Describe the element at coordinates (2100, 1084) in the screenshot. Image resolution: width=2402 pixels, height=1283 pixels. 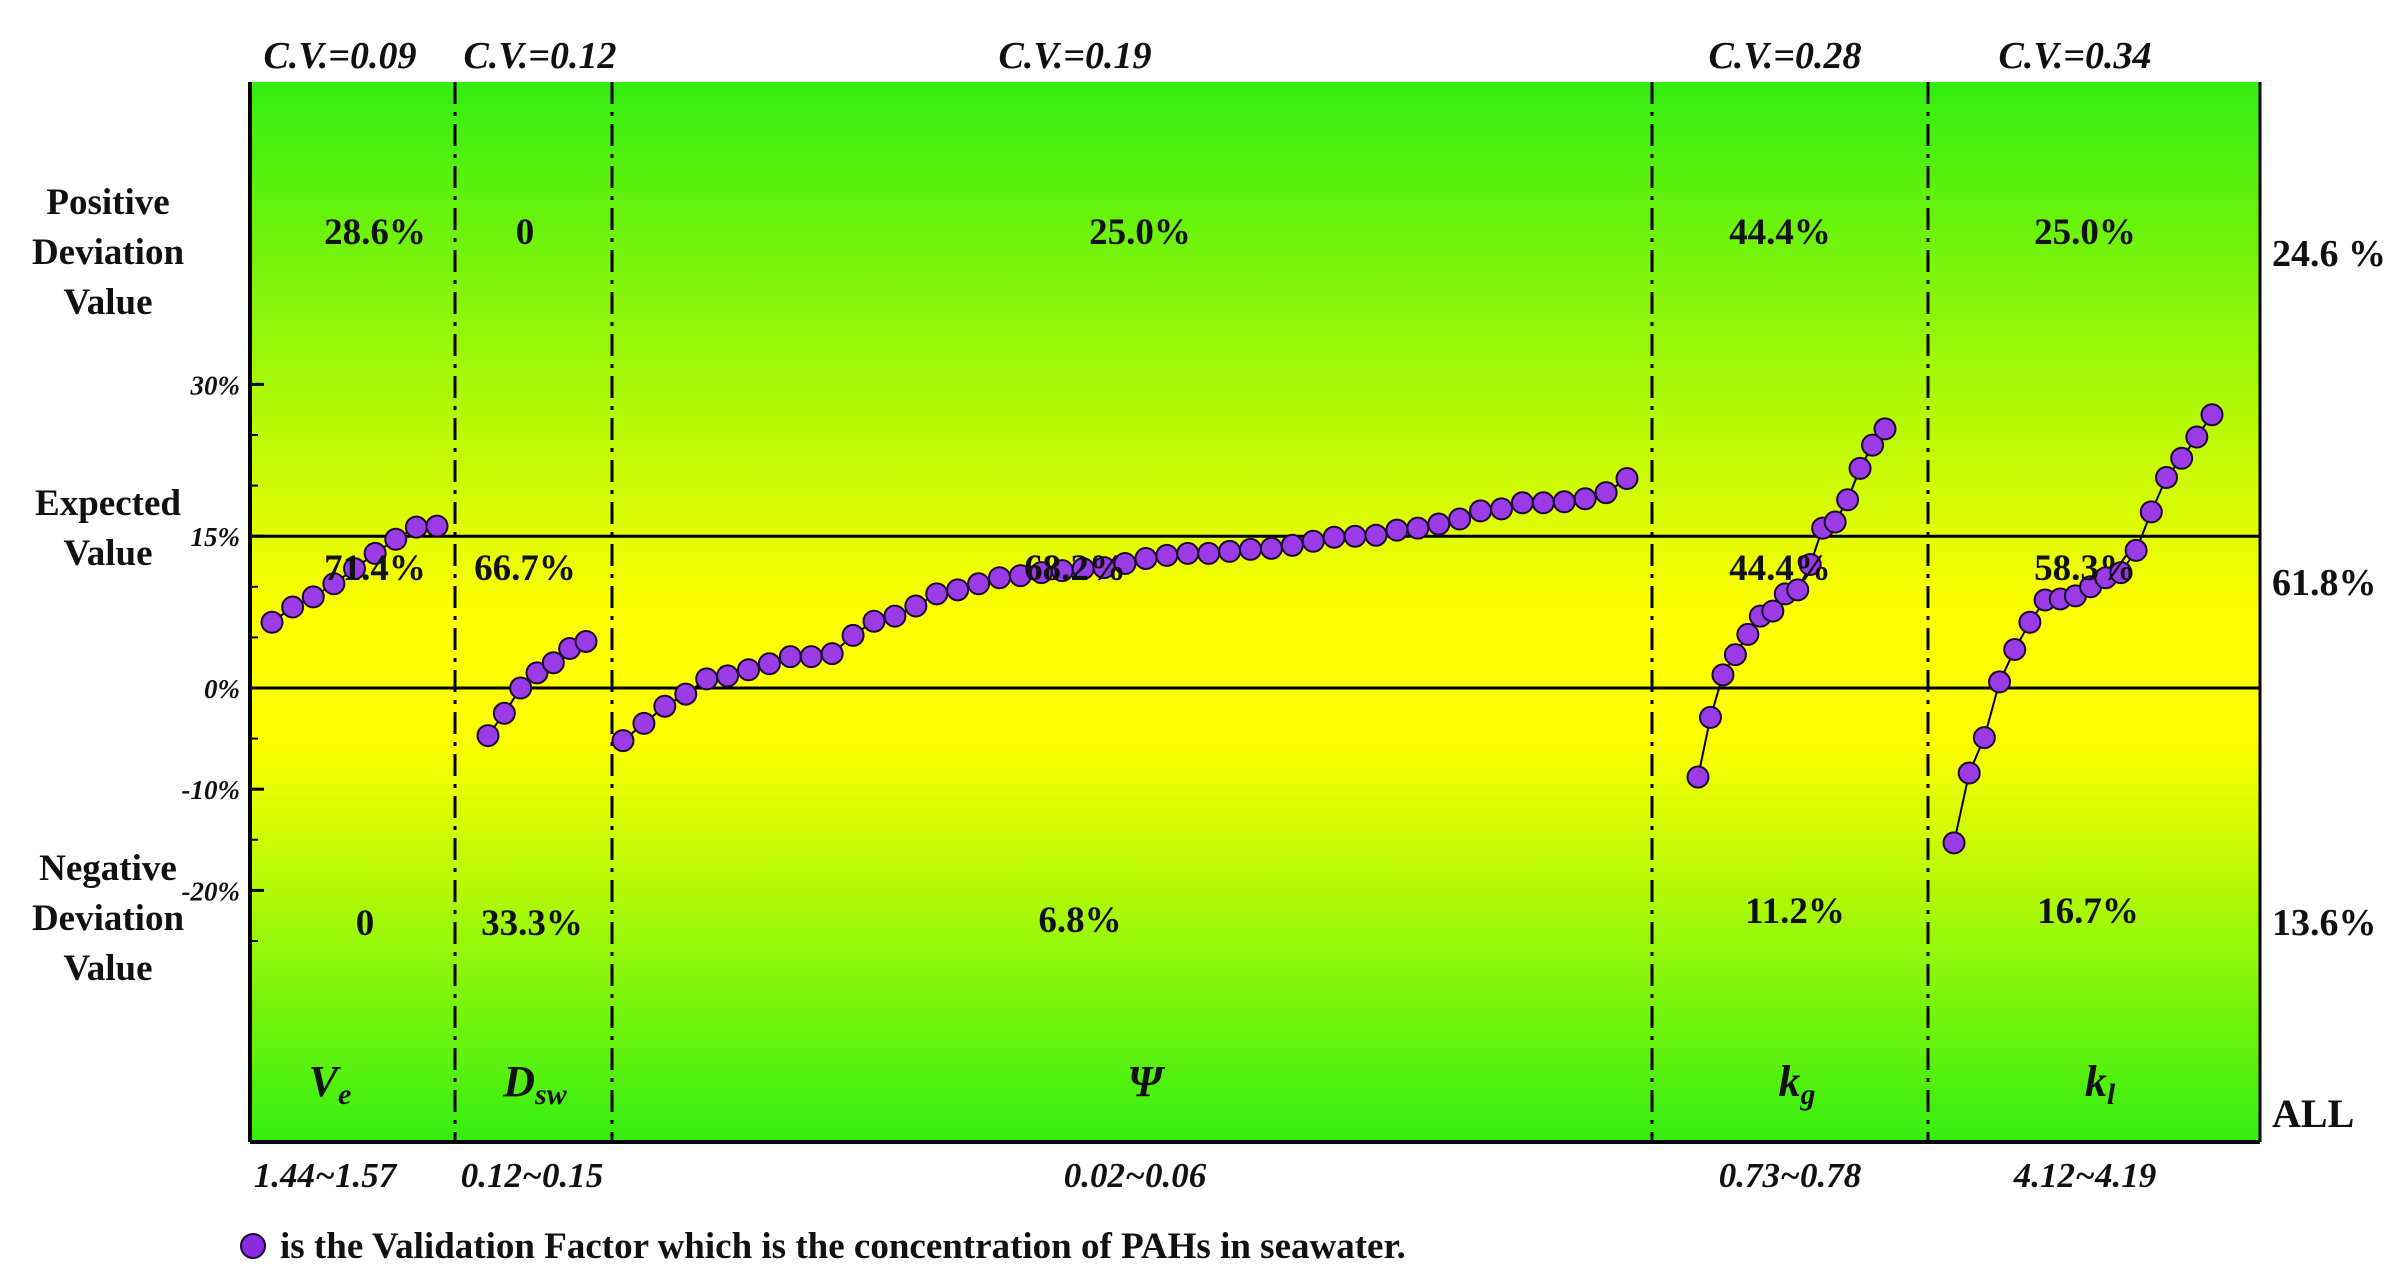
I see `param-symbol-4: kl` at that location.